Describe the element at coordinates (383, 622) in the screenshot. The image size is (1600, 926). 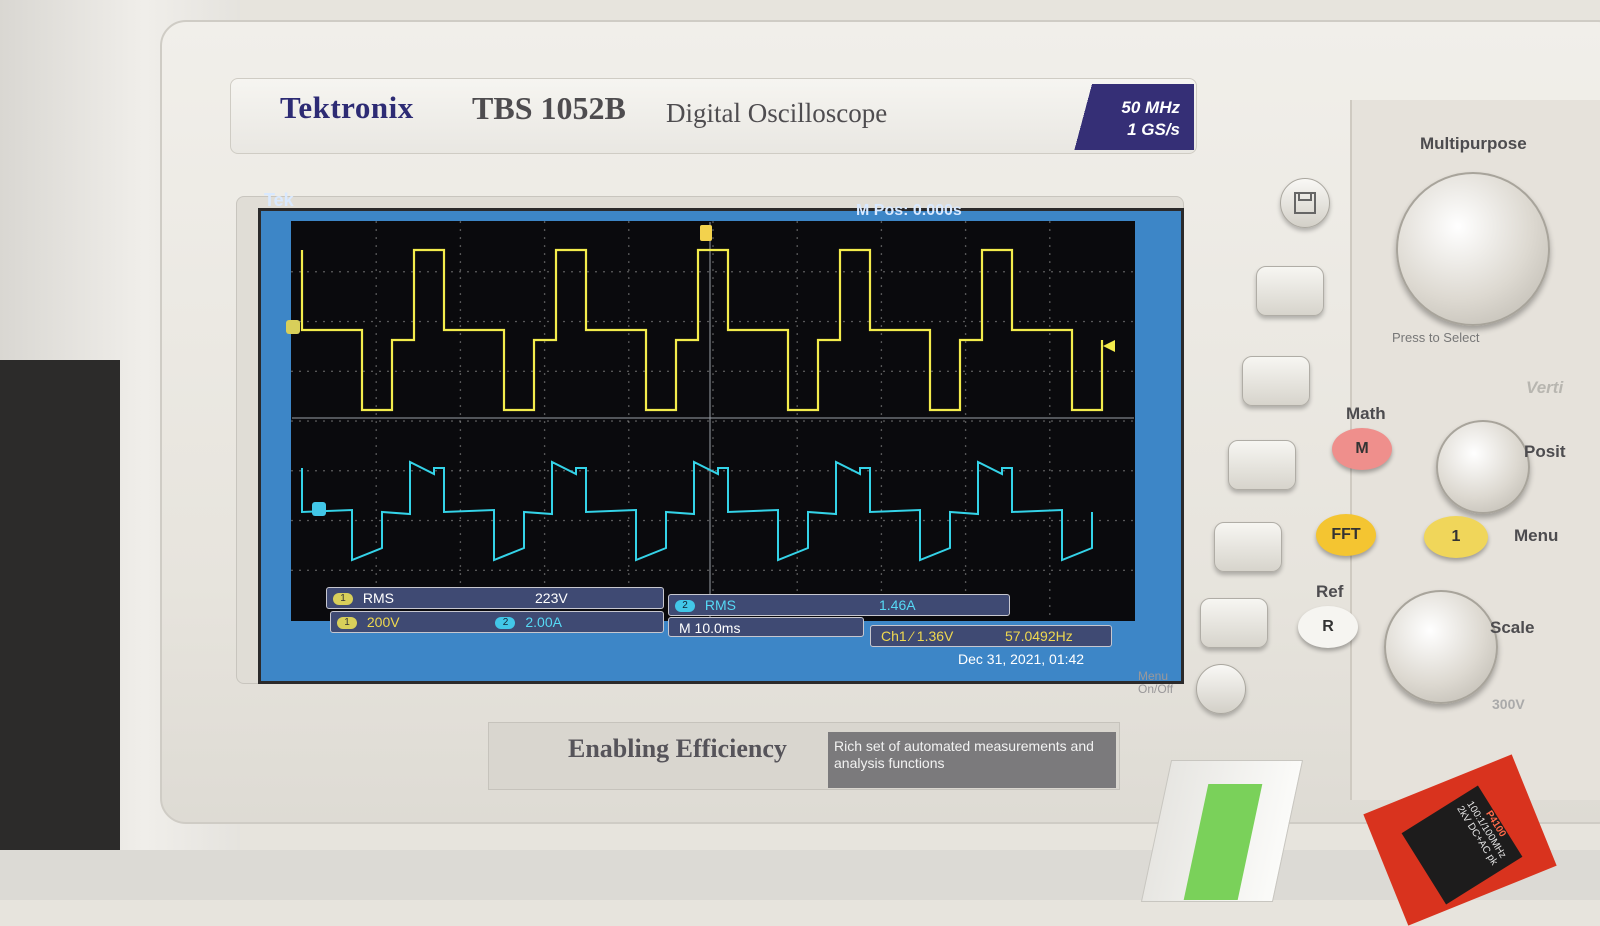
I see `ch1-scale: 200V` at that location.